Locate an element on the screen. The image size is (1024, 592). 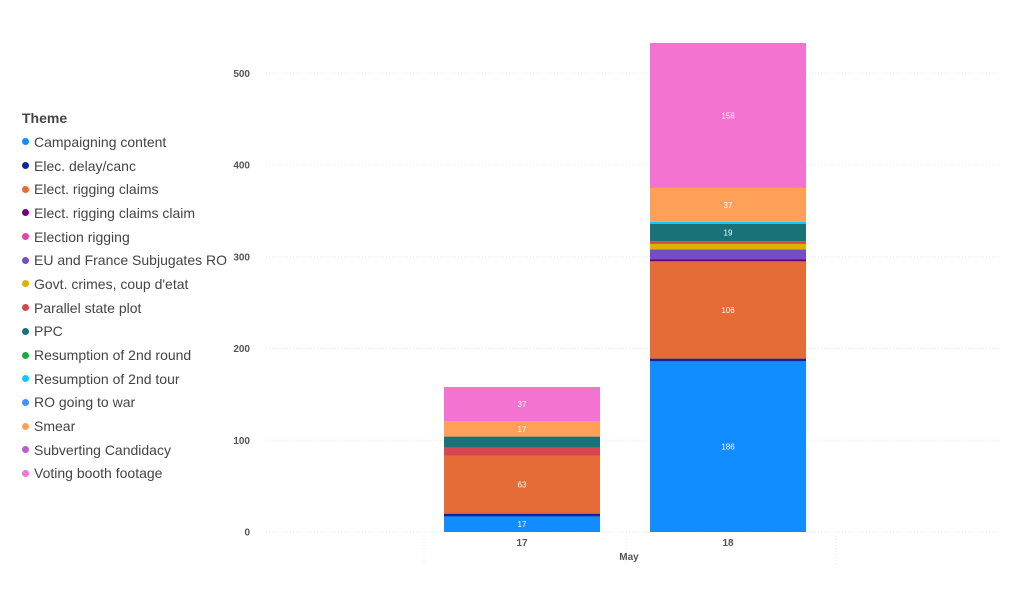
x-axis-title: May is located at coordinates (629, 557).